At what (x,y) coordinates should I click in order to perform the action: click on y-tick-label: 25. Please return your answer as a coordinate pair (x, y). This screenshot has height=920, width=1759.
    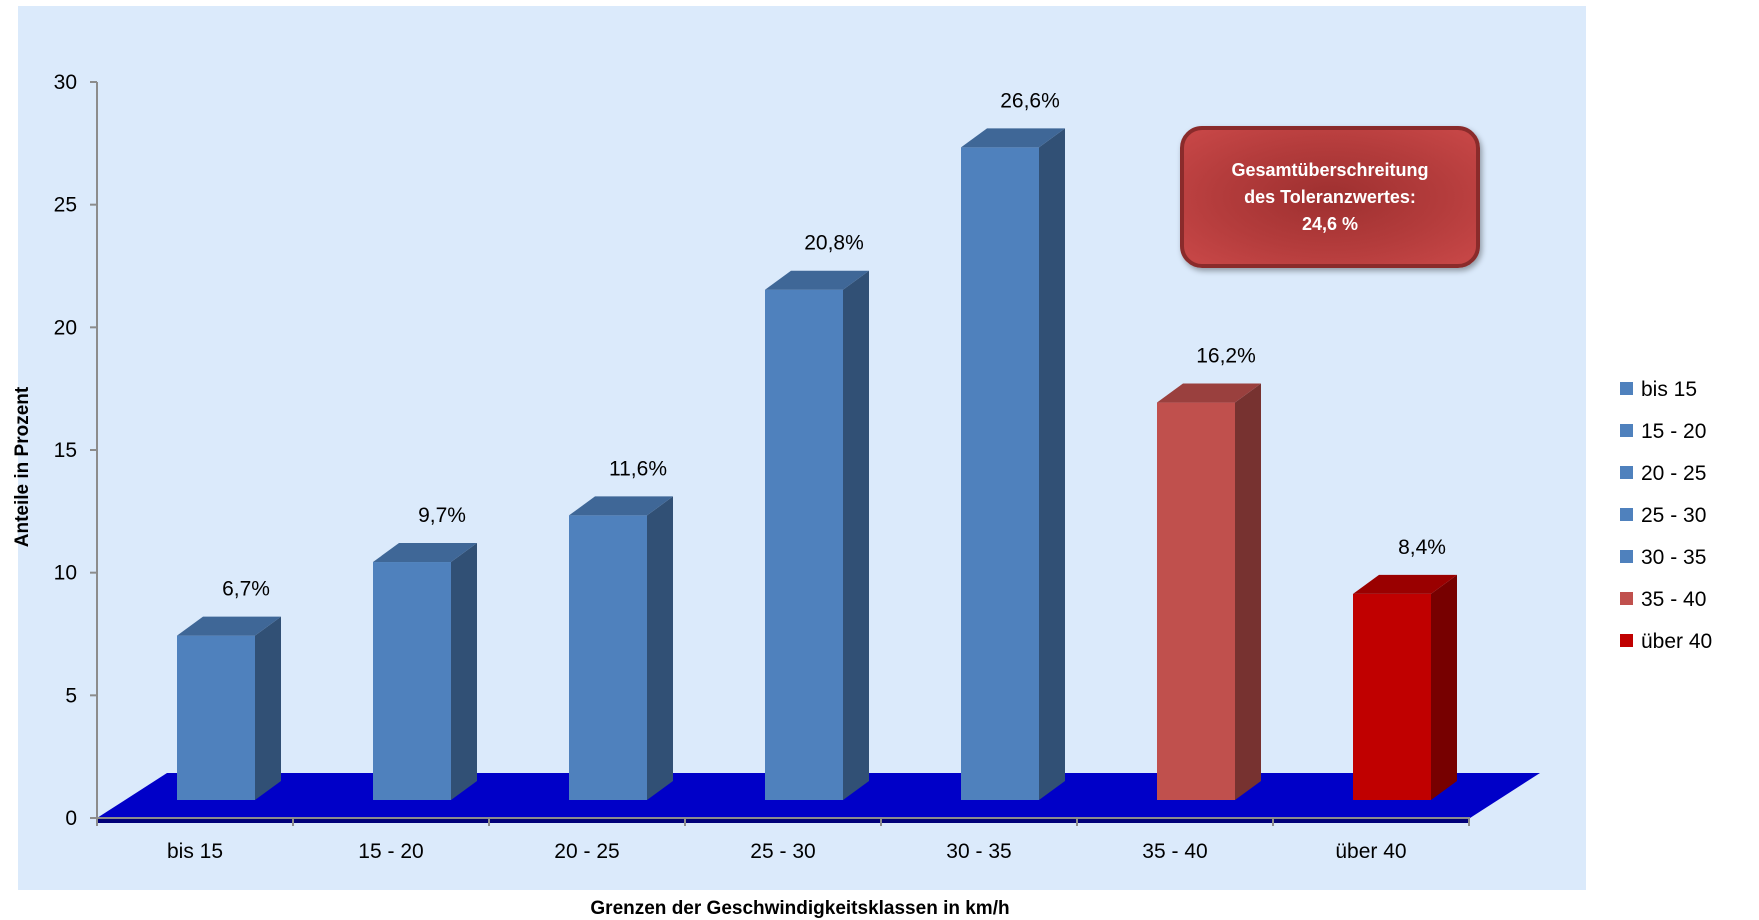
    Looking at the image, I should click on (65, 205).